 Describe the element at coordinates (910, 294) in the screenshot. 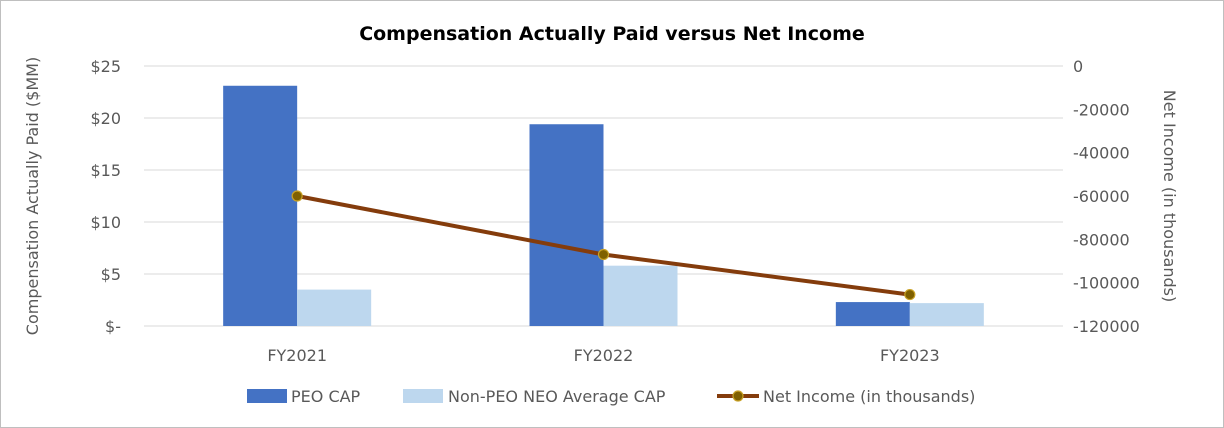

I see `net-income-point-fy2023` at that location.